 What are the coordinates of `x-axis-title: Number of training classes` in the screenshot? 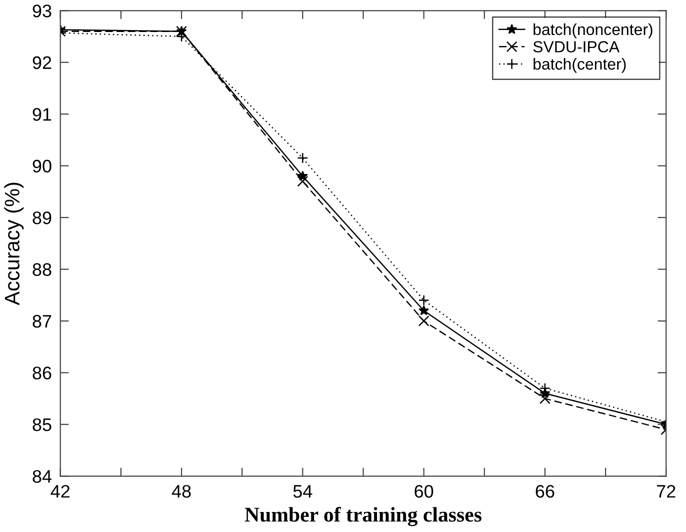 It's located at (363, 516).